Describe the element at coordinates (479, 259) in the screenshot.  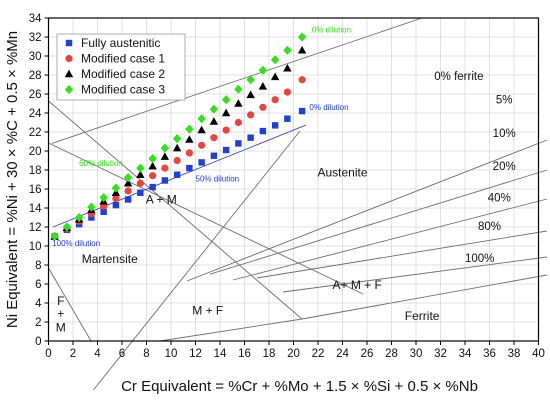
I see `ferrite-label: 100%` at that location.